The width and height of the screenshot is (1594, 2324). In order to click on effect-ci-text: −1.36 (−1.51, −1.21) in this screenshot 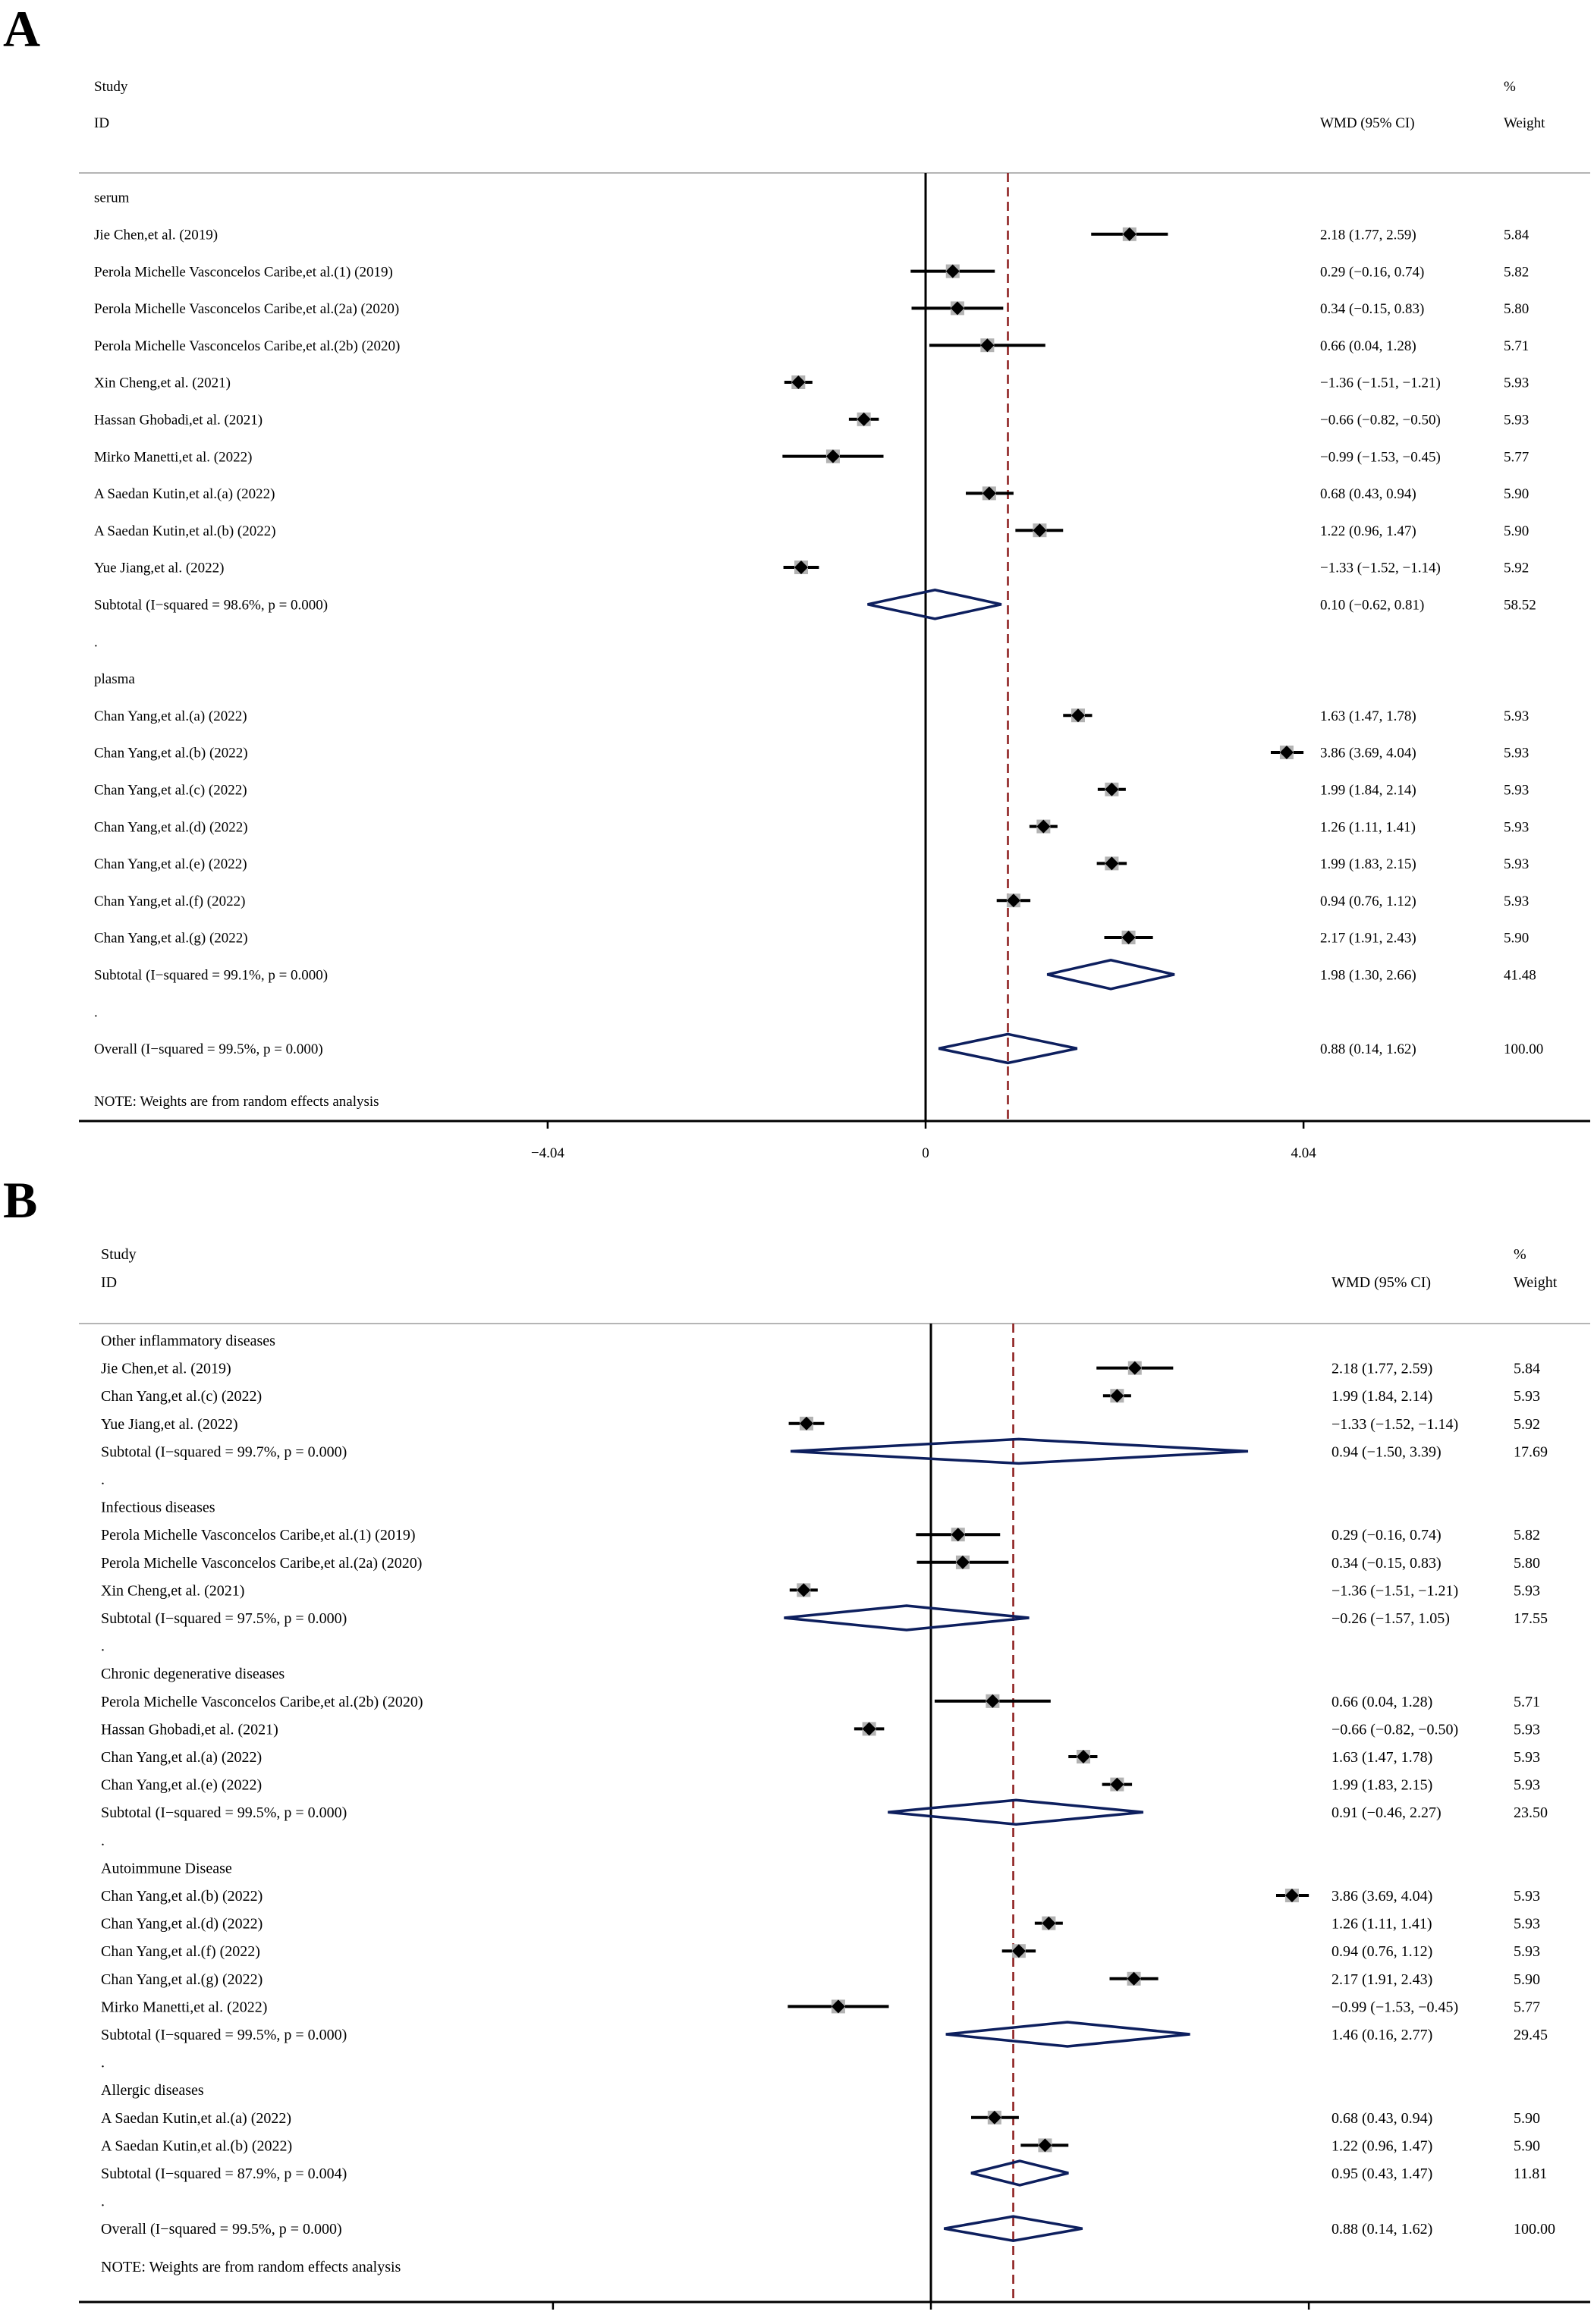, I will do `click(1394, 1590)`.